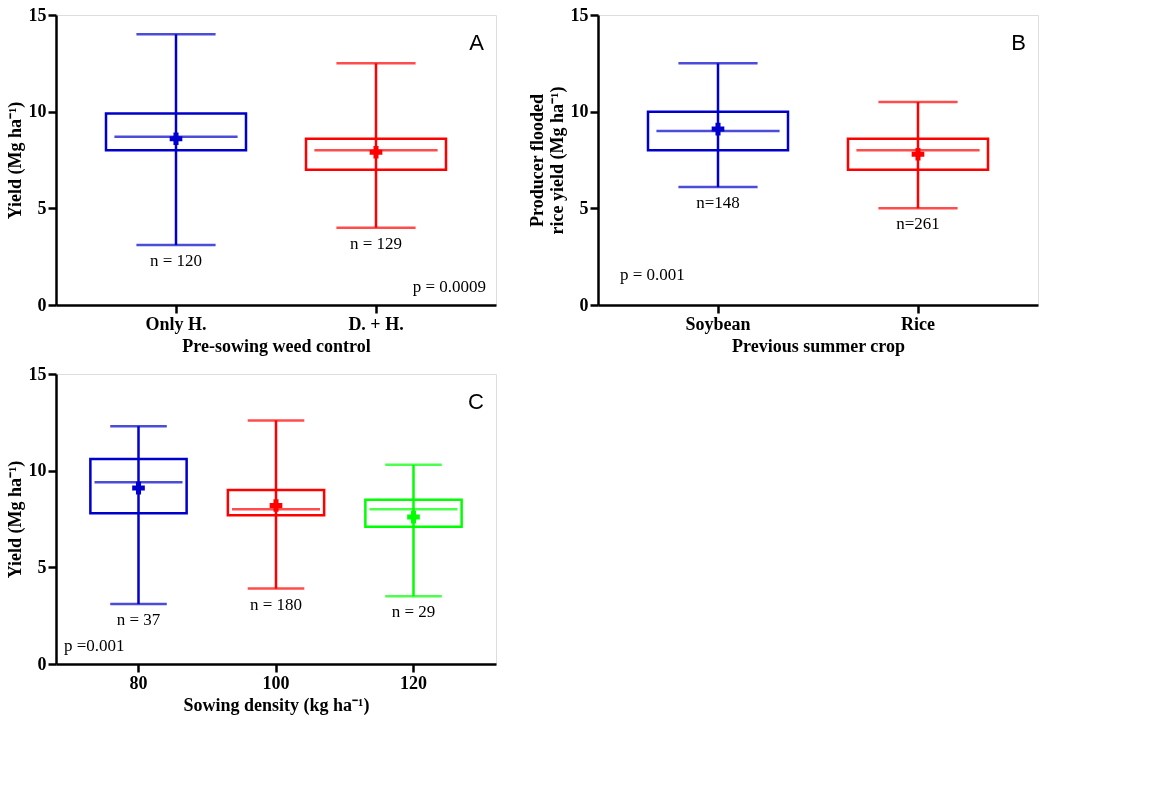 The height and width of the screenshot is (807, 1151). Describe the element at coordinates (818, 345) in the screenshot. I see `x-axis-title: Previous summer crop` at that location.